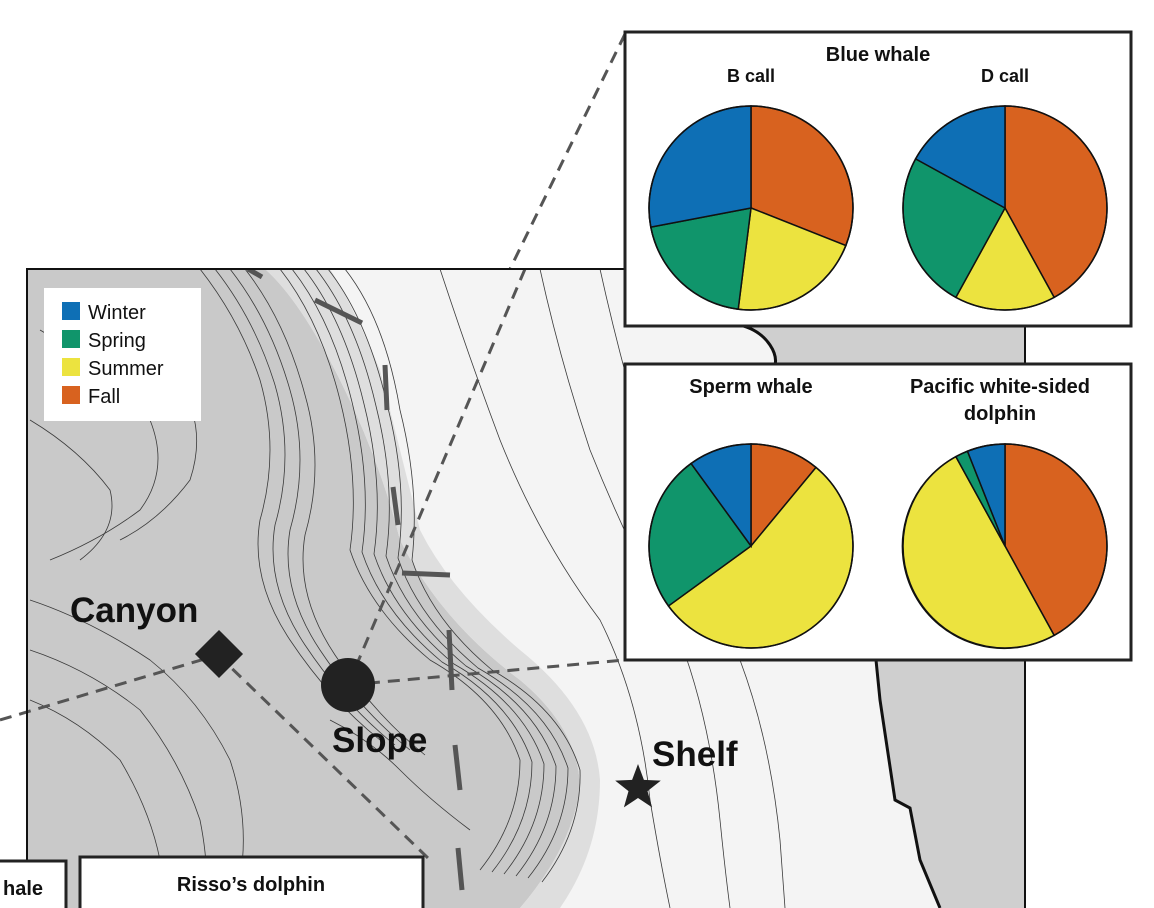 This screenshot has height=908, width=1154. I want to click on panel-risso-box, so click(251, 881).